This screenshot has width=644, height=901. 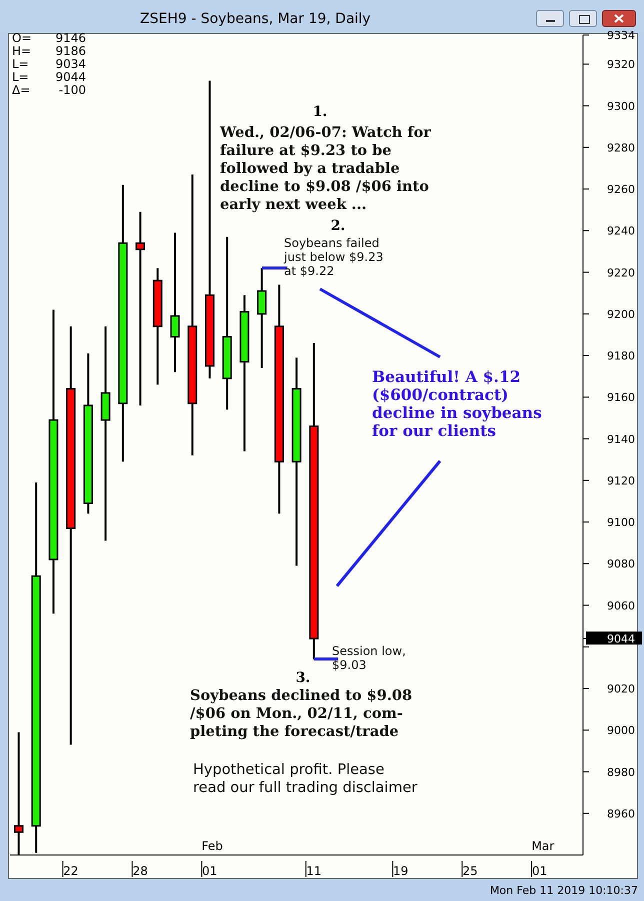 I want to click on y-tick-label: 9060, so click(x=621, y=605).